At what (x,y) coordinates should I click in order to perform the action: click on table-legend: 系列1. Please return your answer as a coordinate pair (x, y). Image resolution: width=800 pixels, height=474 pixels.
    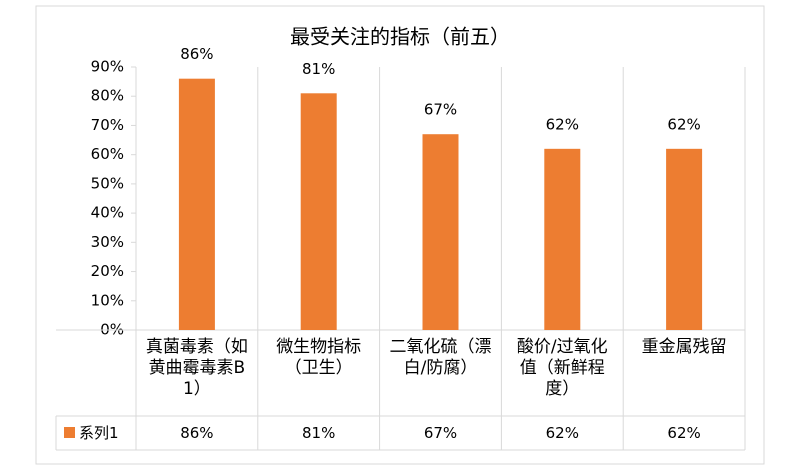
    Looking at the image, I should click on (96, 433).